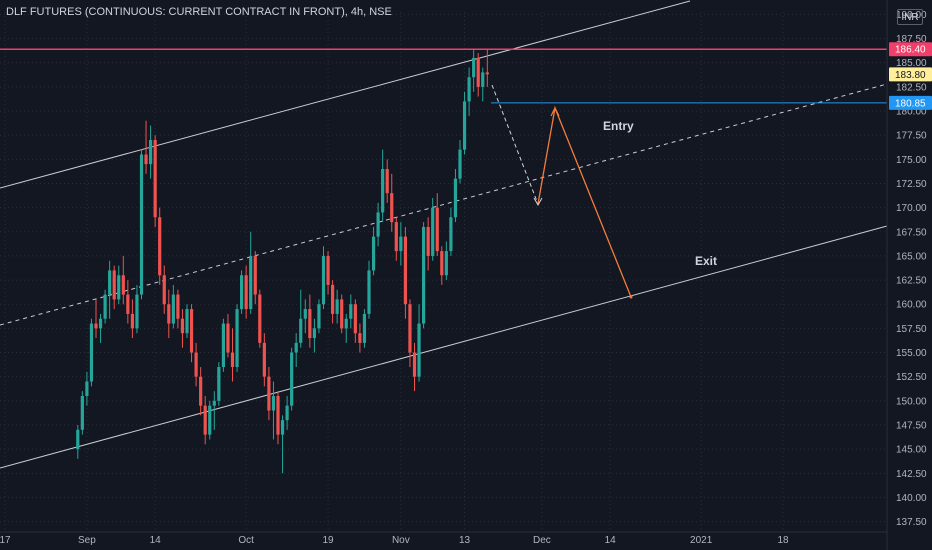  Describe the element at coordinates (542, 540) in the screenshot. I see `time-tick-label: Dec` at that location.